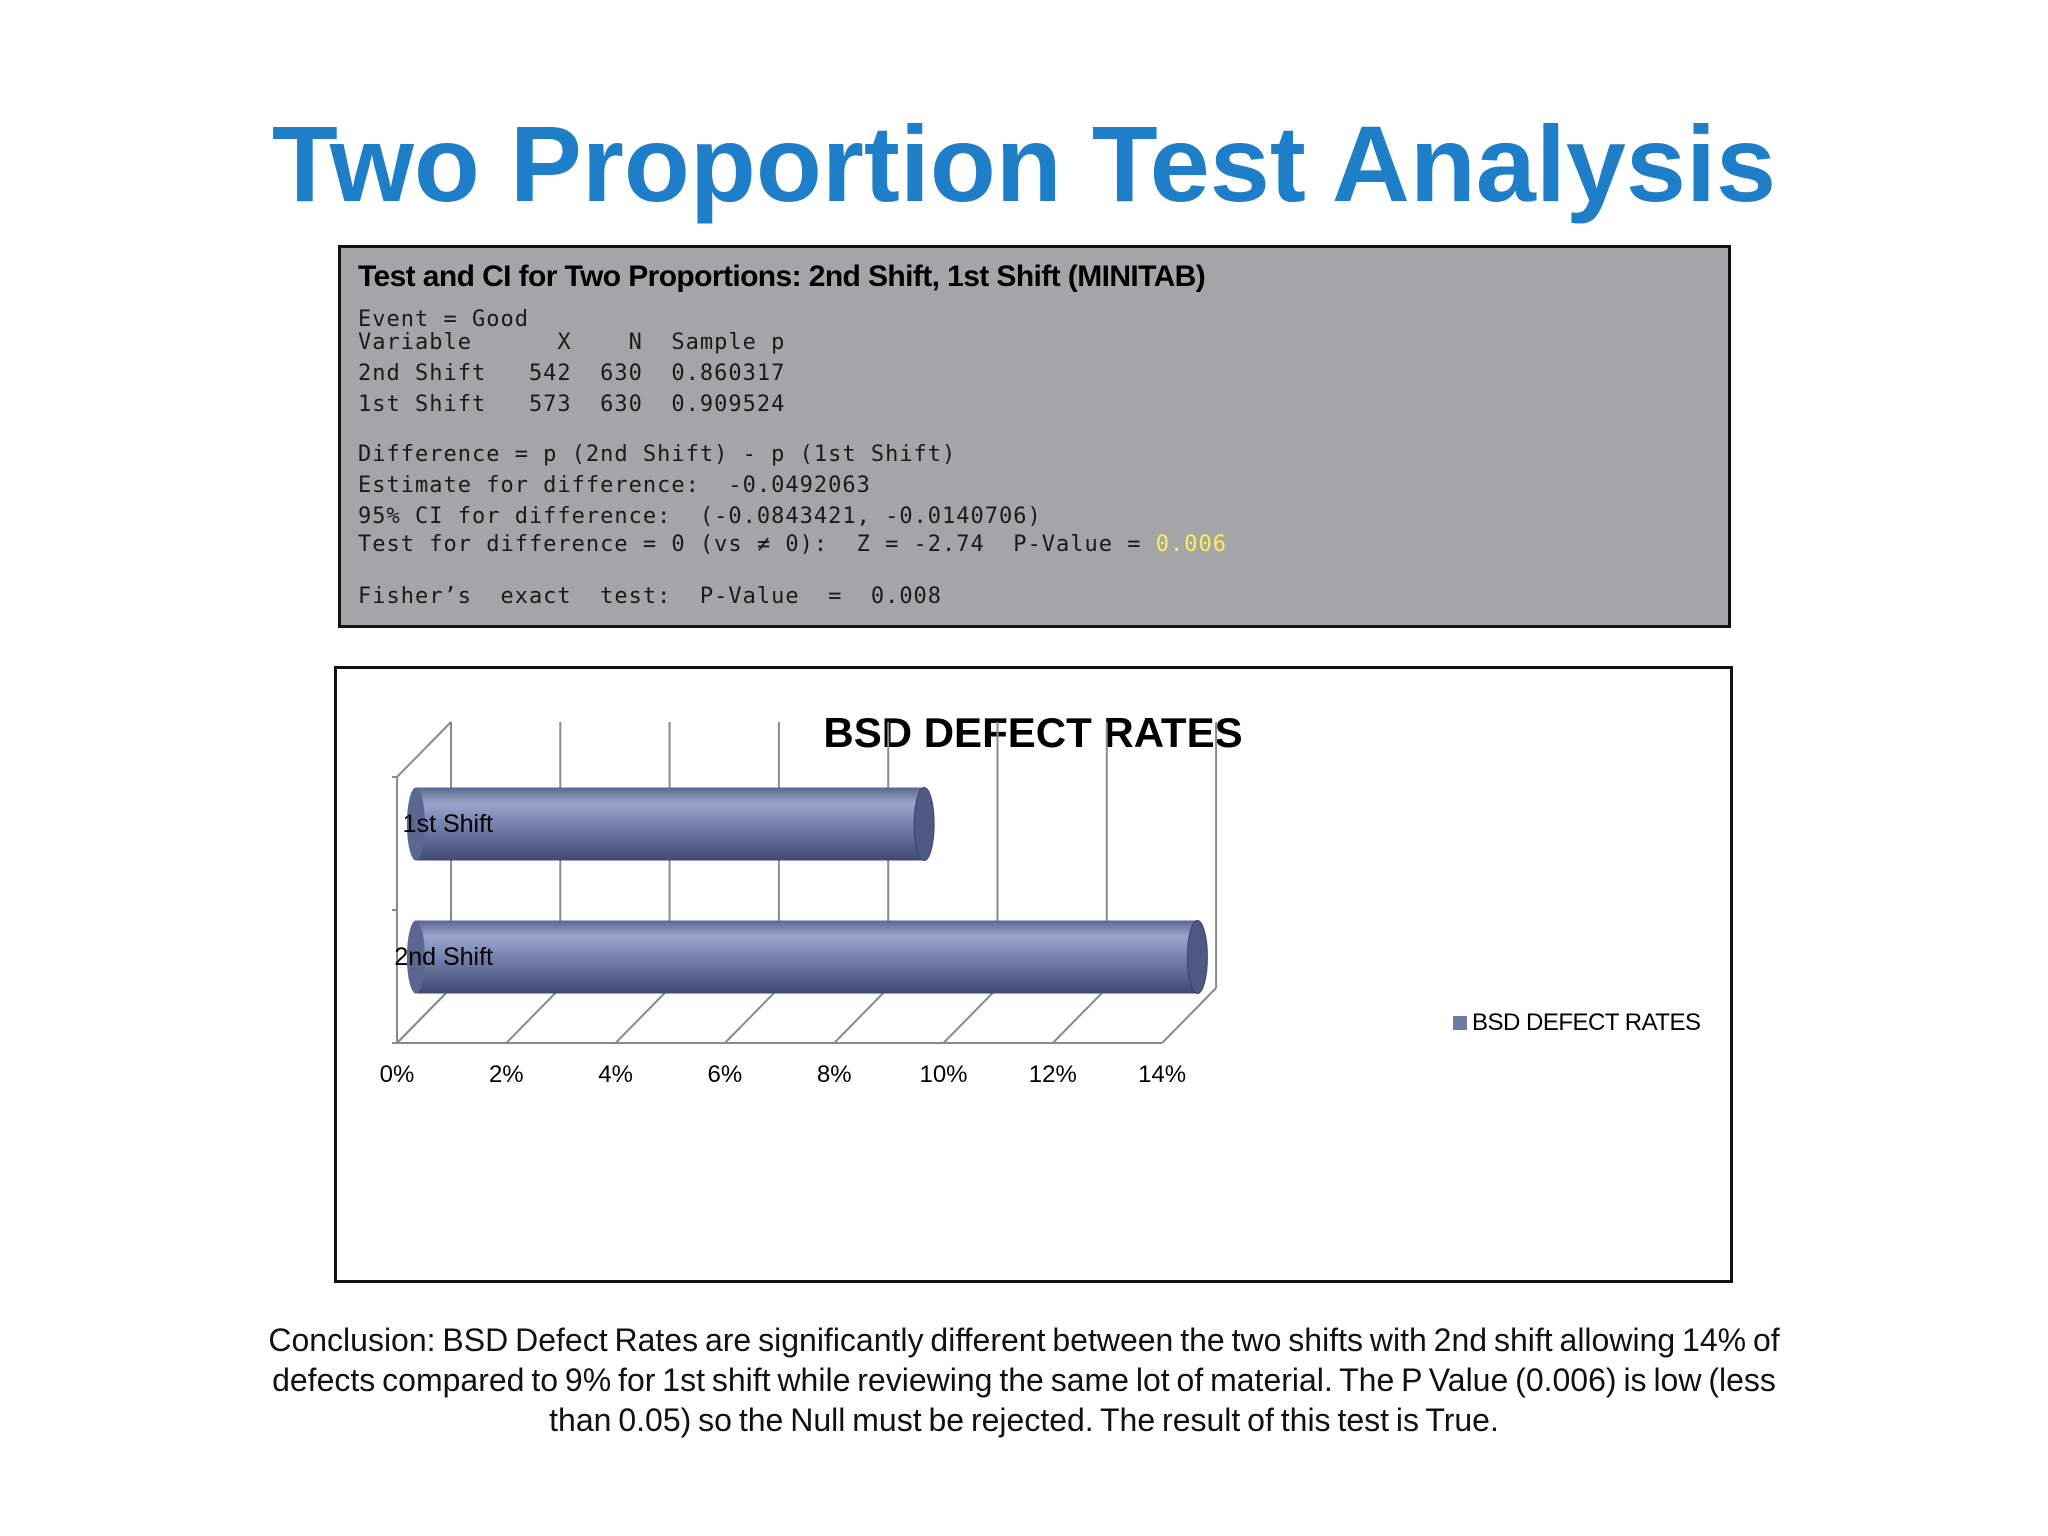  What do you see at coordinates (424, 749) in the screenshot?
I see `left-wall-top-edge` at bounding box center [424, 749].